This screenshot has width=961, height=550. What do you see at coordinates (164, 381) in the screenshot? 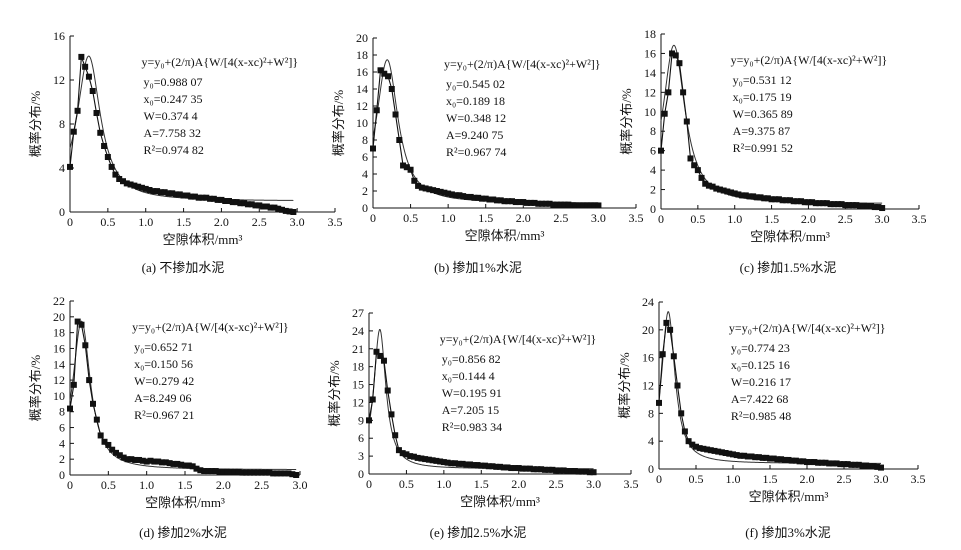
I see `fit-parameter: W=0.279 42` at bounding box center [164, 381].